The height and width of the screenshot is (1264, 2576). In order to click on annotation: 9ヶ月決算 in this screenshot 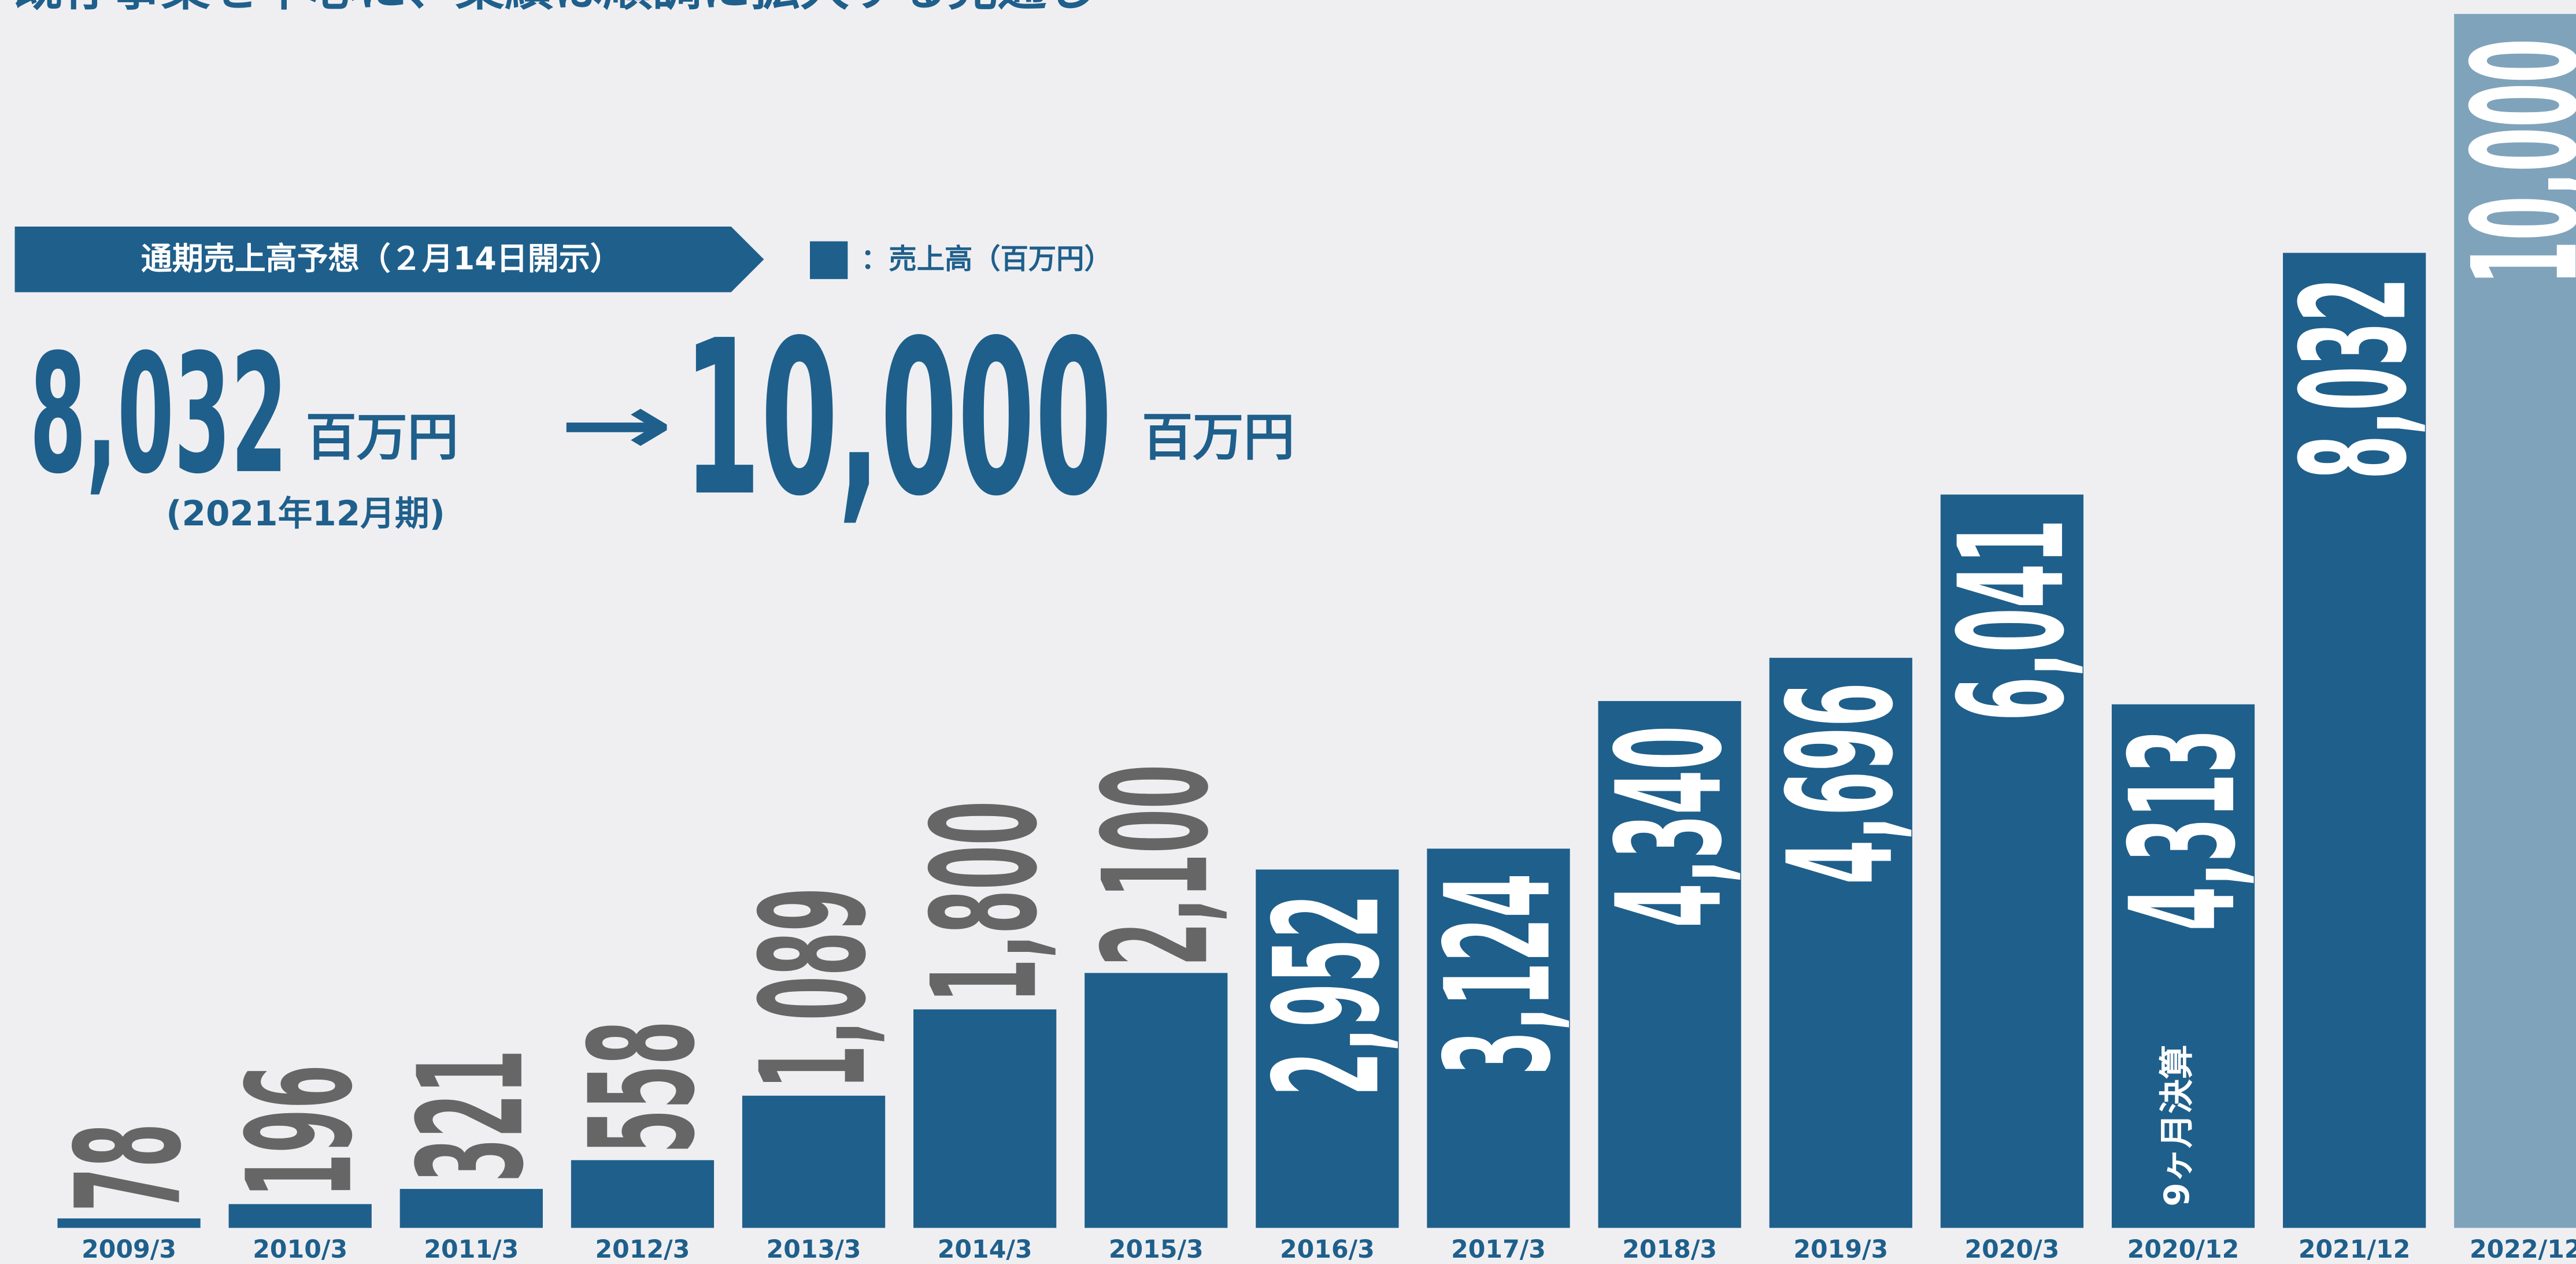, I will do `click(2177, 1126)`.